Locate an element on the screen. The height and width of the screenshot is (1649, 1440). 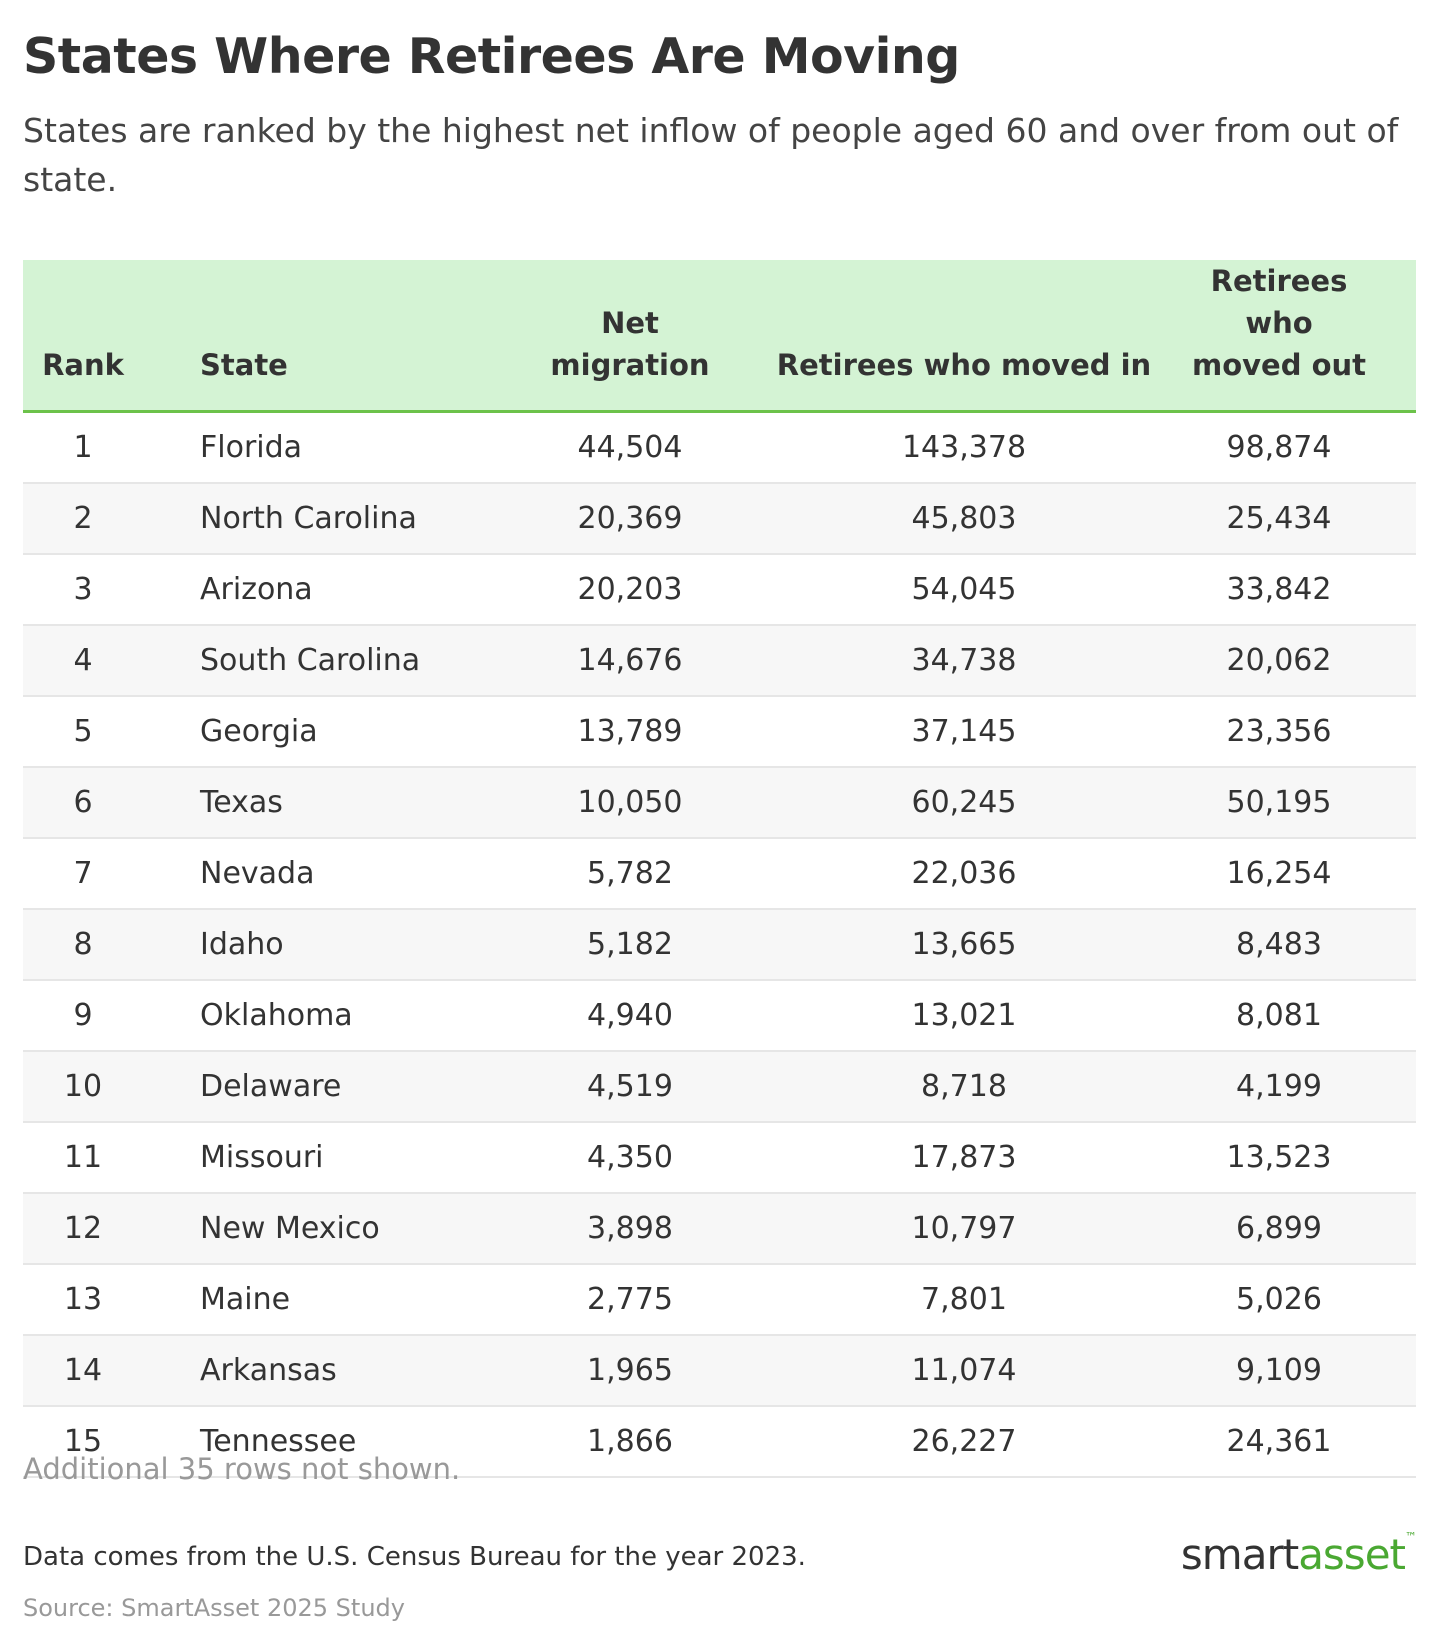
table-cell: Maine is located at coordinates (331, 1300).